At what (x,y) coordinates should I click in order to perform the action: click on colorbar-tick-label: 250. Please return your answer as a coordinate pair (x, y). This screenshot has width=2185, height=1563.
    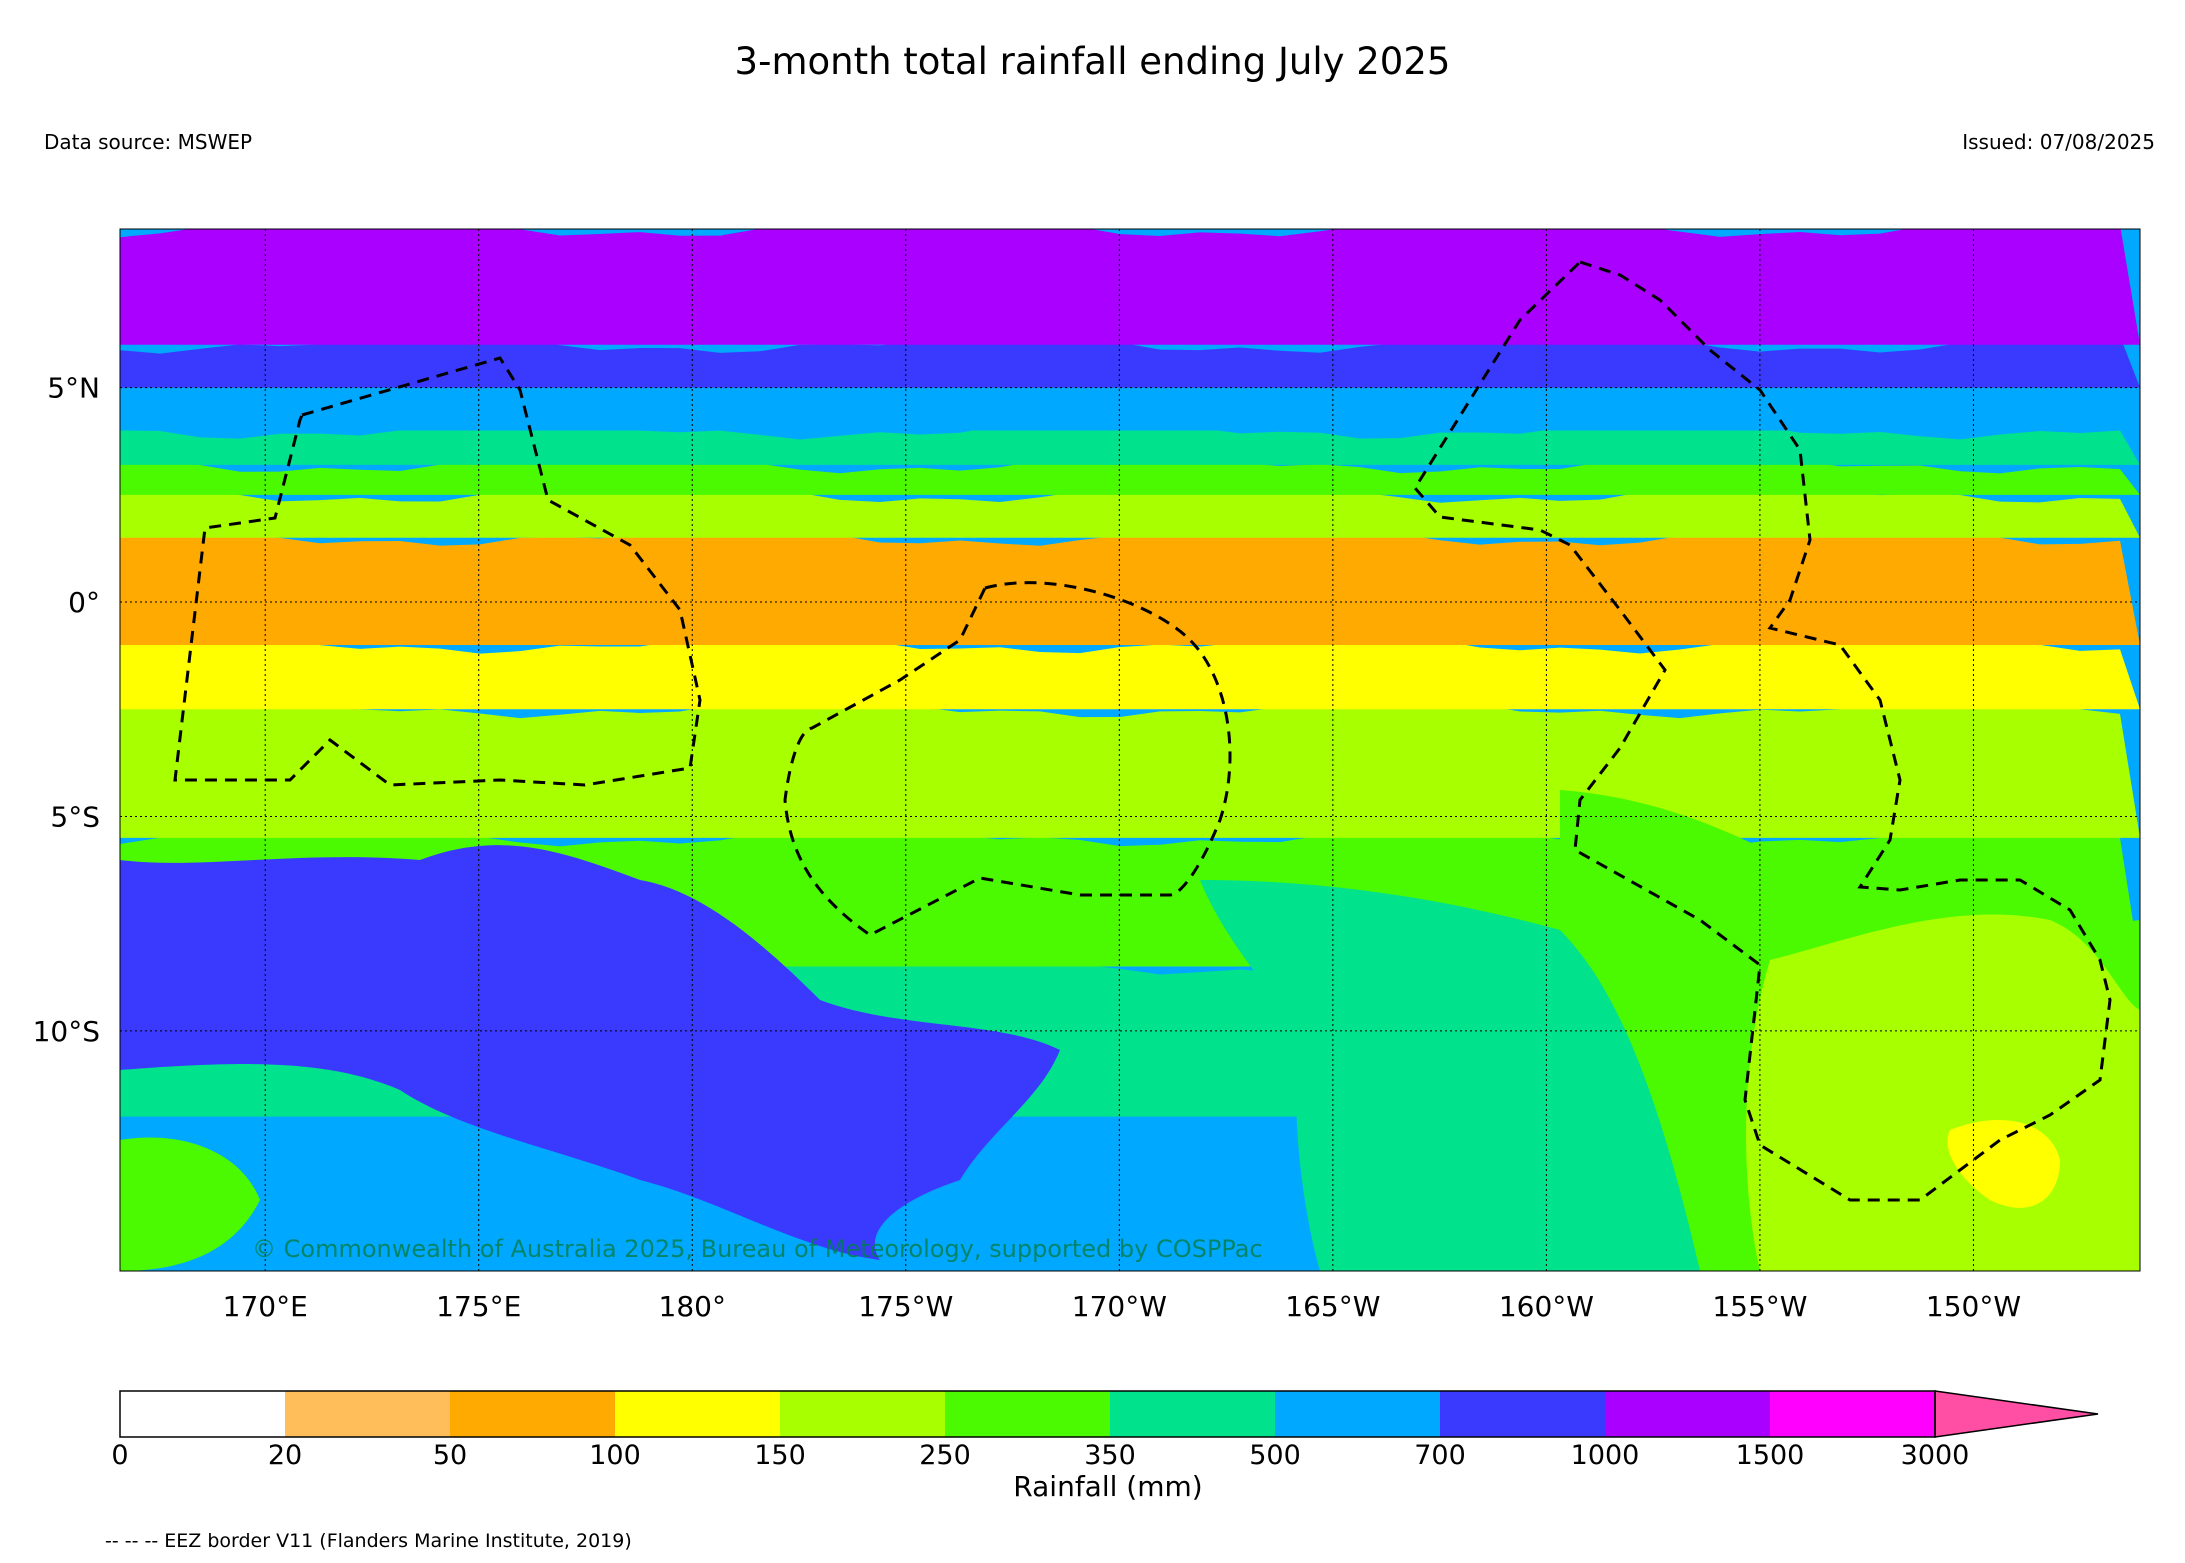
    Looking at the image, I should click on (945, 1455).